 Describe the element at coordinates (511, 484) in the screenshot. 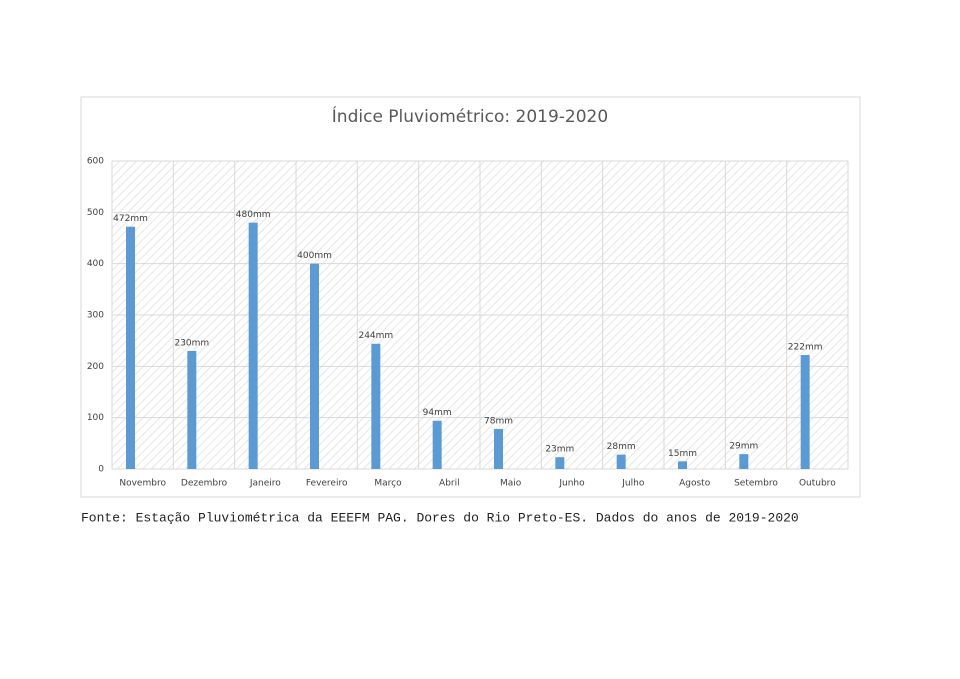

I see `x-tick-label: Maio` at that location.